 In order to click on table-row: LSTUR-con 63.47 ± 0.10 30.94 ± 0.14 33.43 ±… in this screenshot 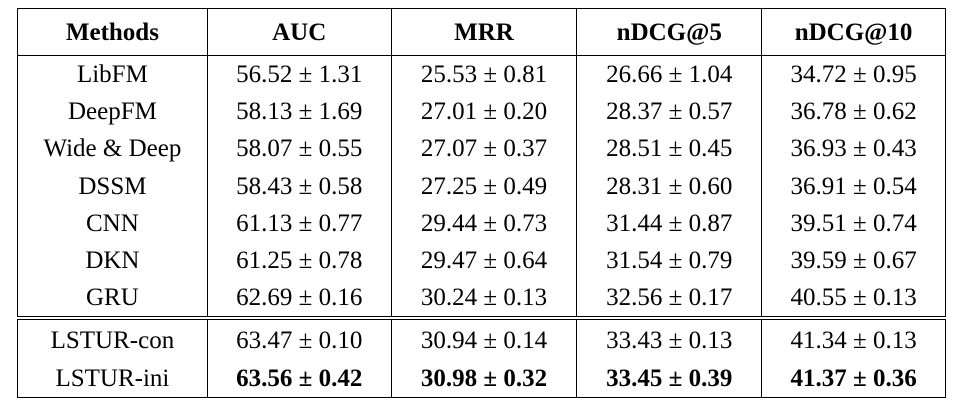, I will do `click(481, 338)`.